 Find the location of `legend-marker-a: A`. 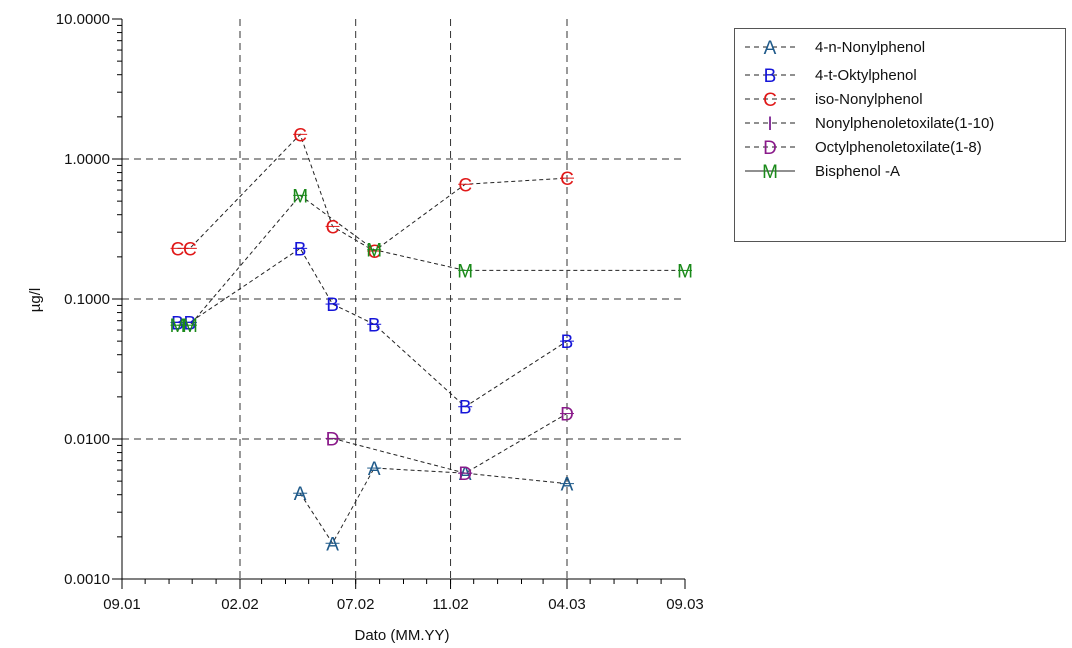

legend-marker-a: A is located at coordinates (770, 47).